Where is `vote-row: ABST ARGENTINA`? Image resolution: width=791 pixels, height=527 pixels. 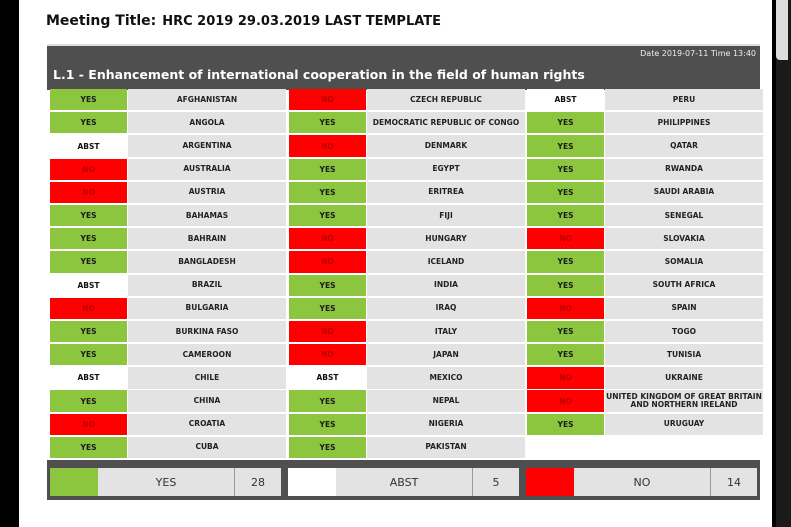 vote-row: ABST ARGENTINA is located at coordinates (168, 146).